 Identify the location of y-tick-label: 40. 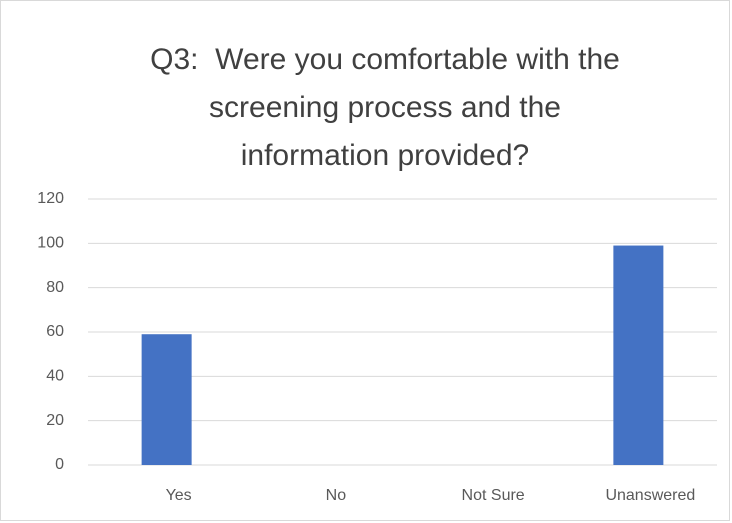
(55, 376).